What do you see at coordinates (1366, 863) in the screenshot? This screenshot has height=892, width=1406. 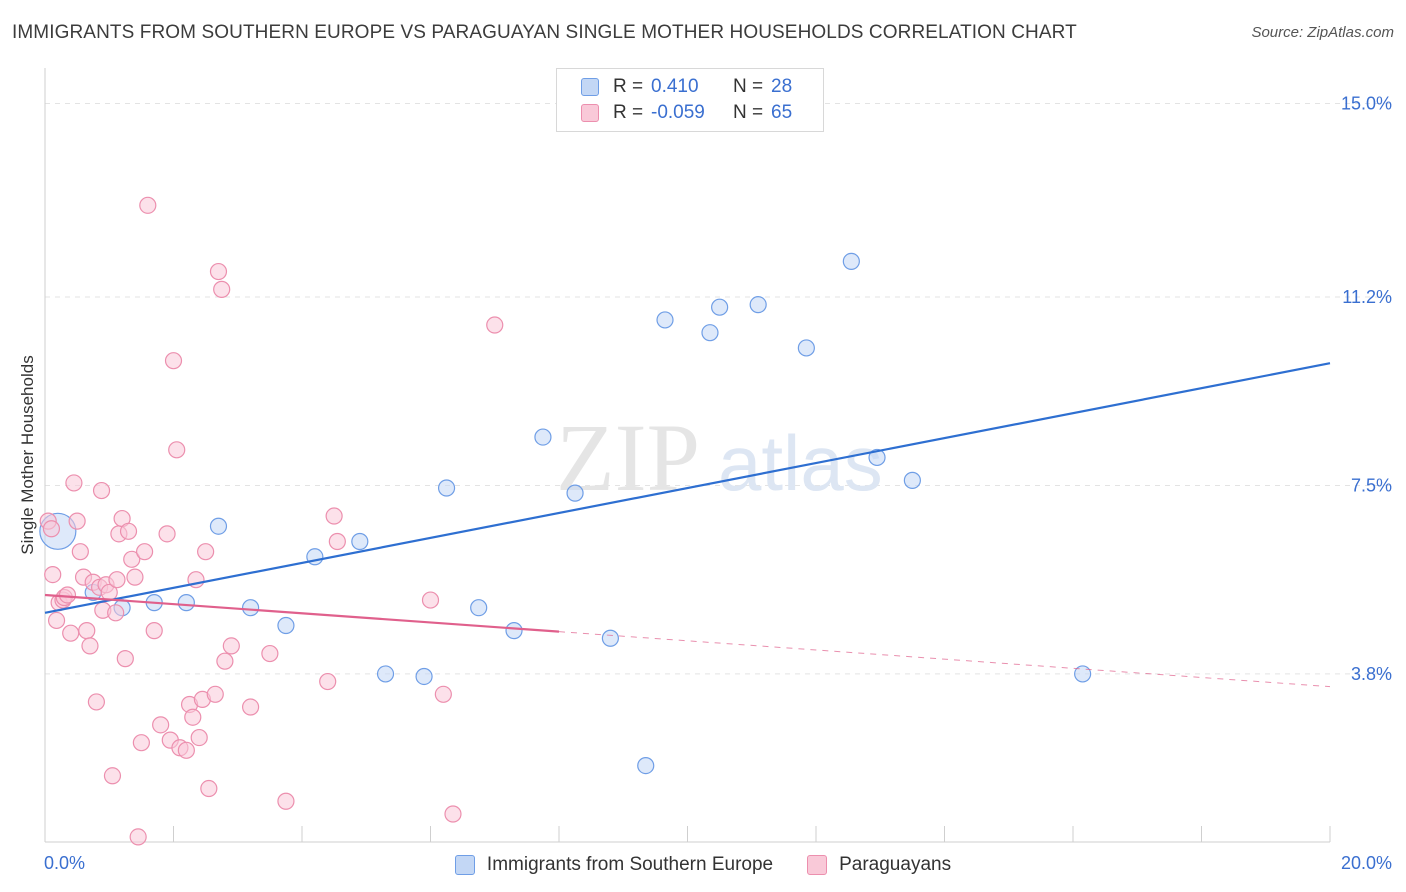 I see `x-tick-label-max: 20.0%` at bounding box center [1366, 863].